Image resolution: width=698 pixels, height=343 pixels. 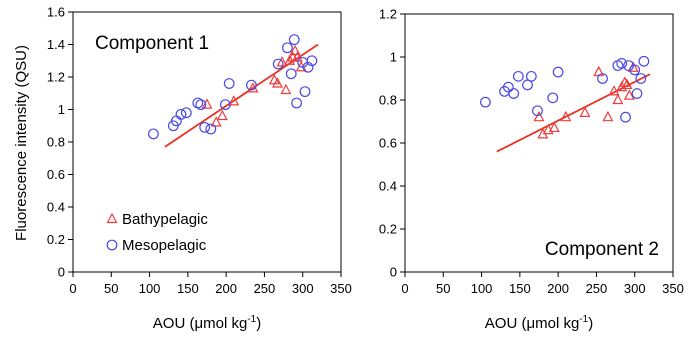 What do you see at coordinates (165, 219) in the screenshot?
I see `legend-label-bathypelagic: Bathypelagic` at bounding box center [165, 219].